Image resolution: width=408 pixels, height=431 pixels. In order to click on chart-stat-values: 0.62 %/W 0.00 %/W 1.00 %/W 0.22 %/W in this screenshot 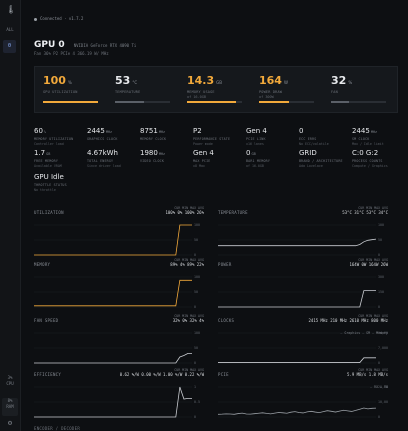, I will do `click(161, 374)`.